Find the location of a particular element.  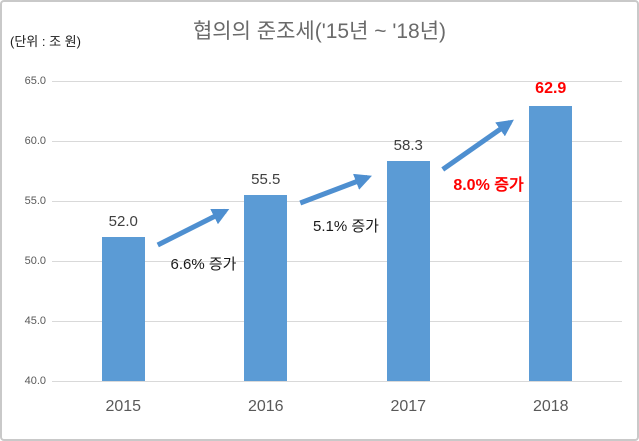

growth-annotation: 5.1% 증가 is located at coordinates (346, 227).